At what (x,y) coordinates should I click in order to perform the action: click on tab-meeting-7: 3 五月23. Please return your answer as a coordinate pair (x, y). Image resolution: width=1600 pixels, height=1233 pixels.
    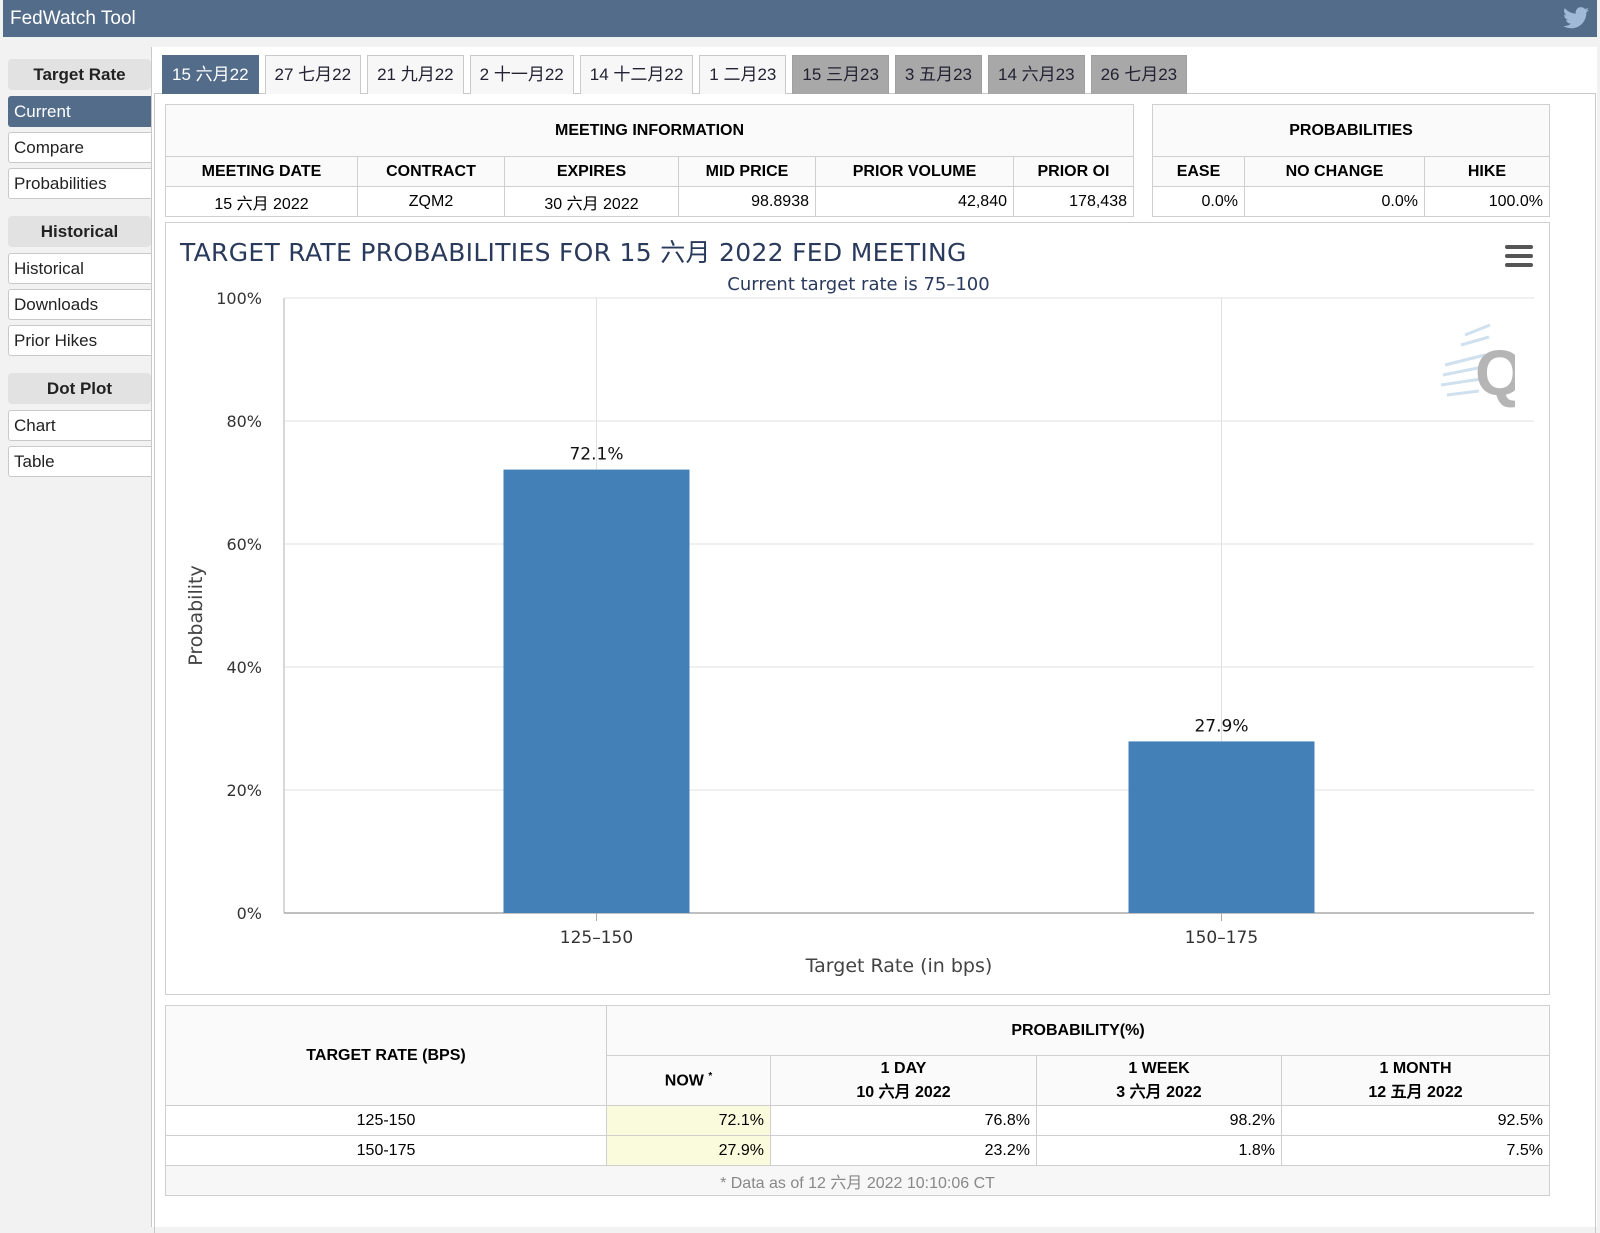
    Looking at the image, I should click on (938, 74).